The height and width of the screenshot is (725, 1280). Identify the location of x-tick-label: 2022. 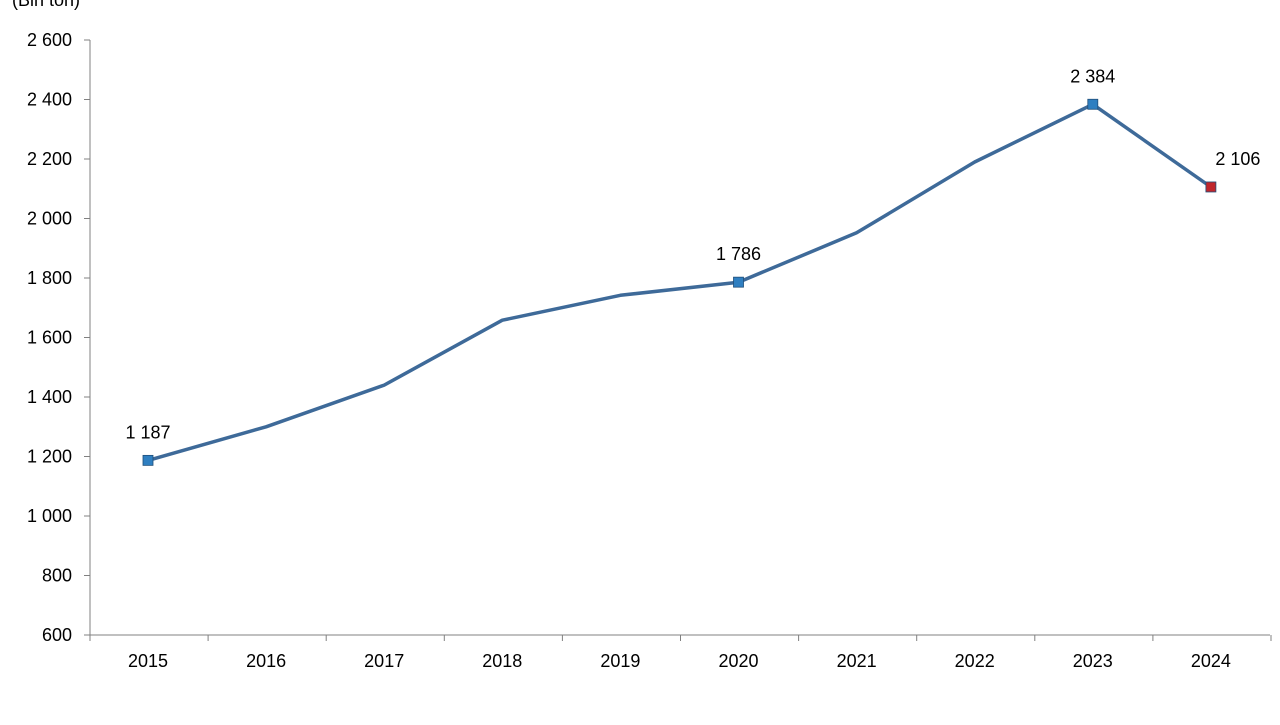
(975, 661).